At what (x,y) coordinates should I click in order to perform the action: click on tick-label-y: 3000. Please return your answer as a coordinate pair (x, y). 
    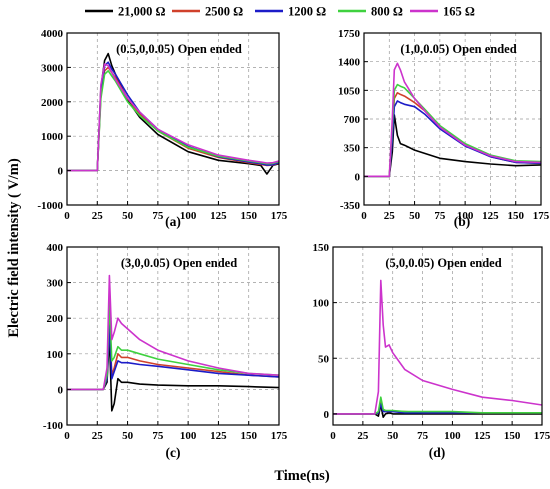
    Looking at the image, I should click on (52, 68).